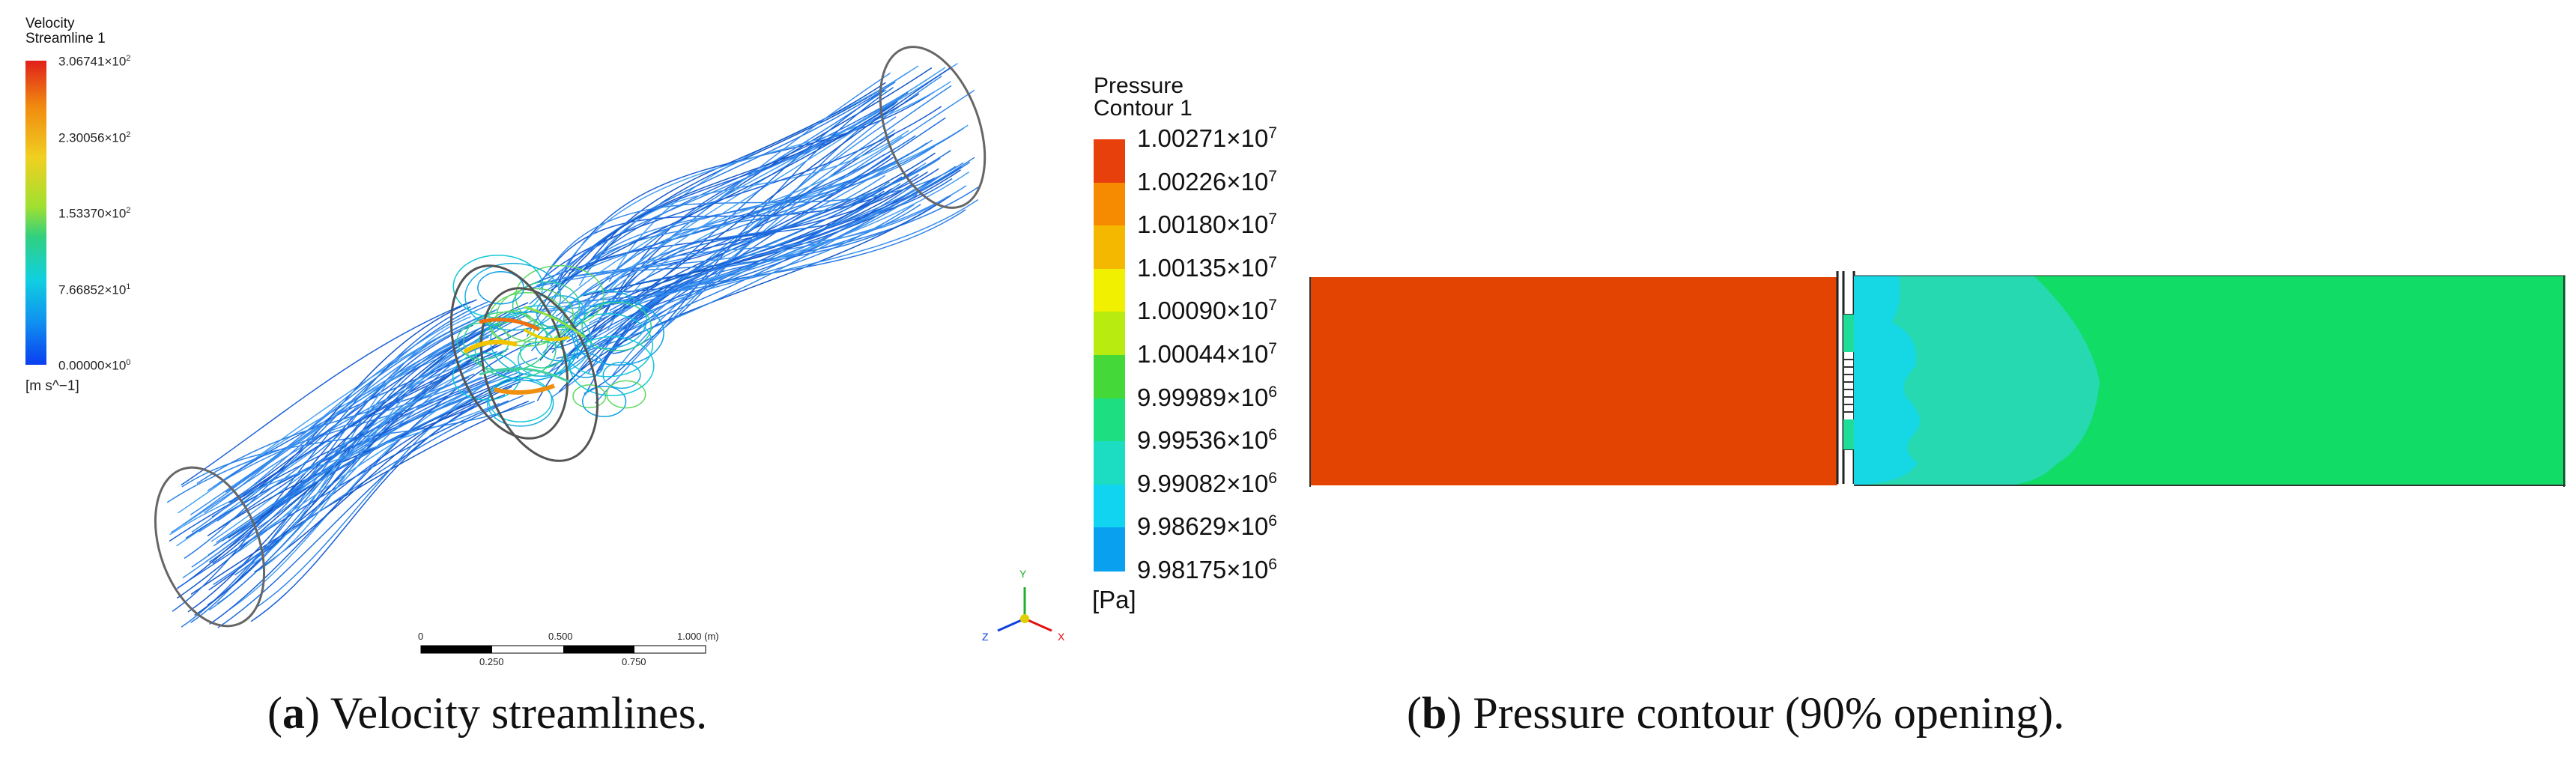 The height and width of the screenshot is (767, 2576). Describe the element at coordinates (293, 713) in the screenshot. I see `caption-a-label: a` at that location.